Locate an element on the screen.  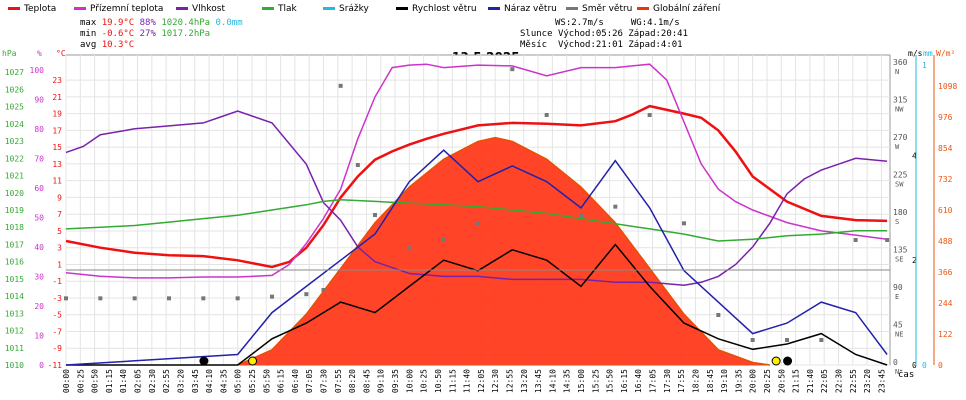
legend-label: Směr větru is located at coordinates (607, 9).